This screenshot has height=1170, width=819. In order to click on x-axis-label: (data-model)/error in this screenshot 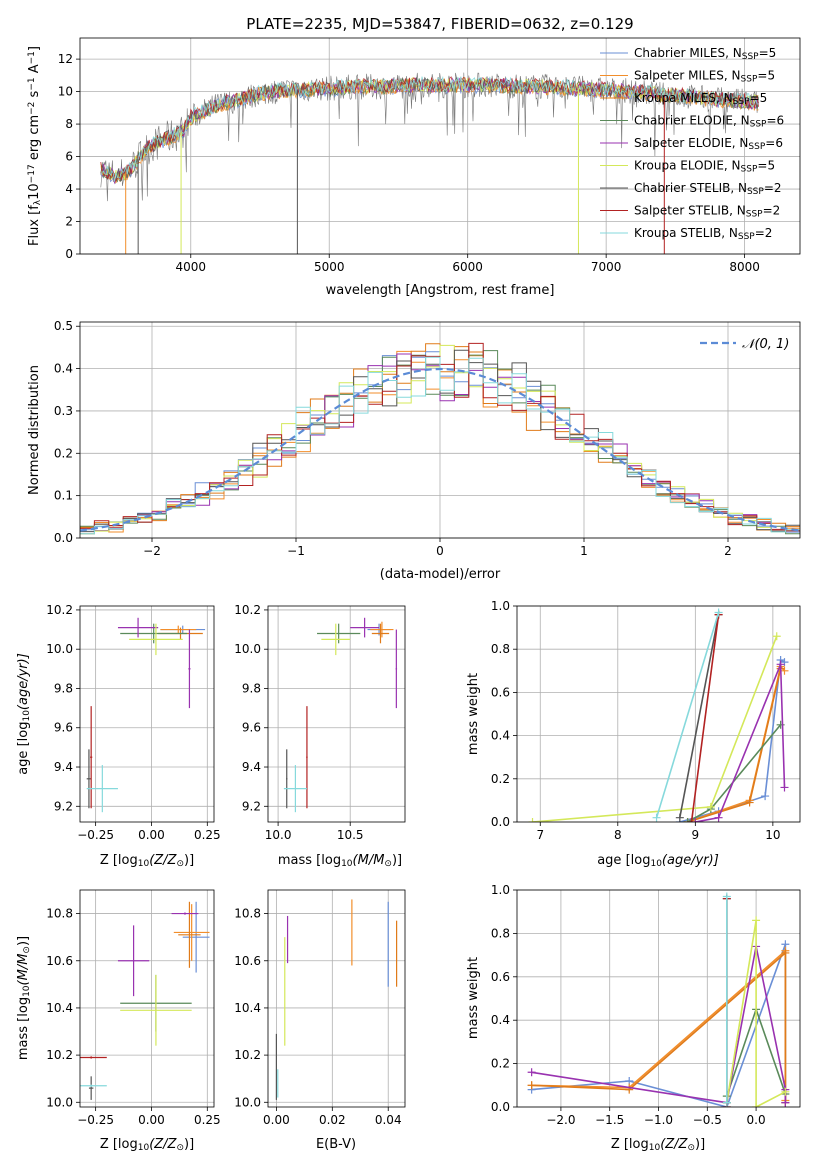, I will do `click(440, 574)`.